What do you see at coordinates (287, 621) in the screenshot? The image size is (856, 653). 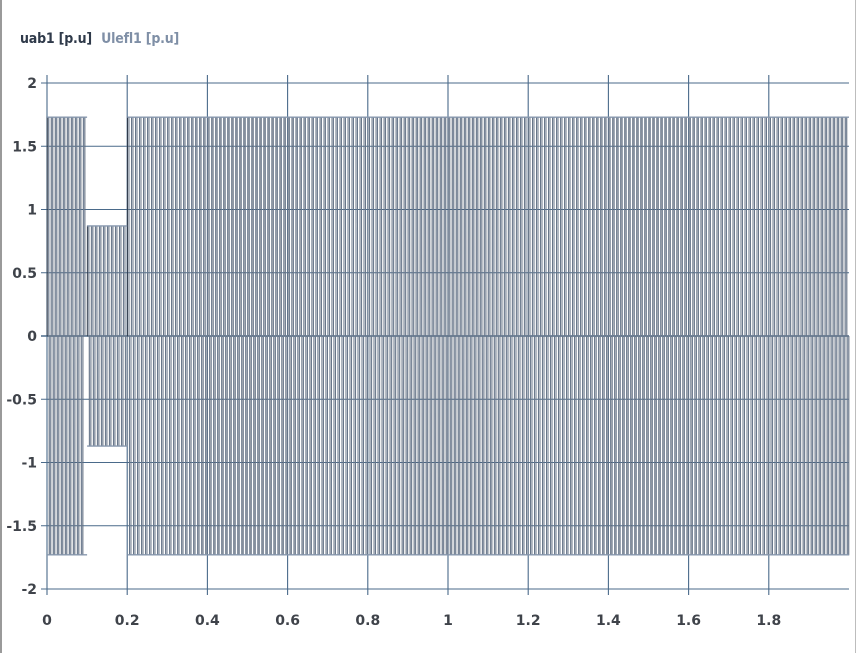 I see `x-tick-label: 0.6` at bounding box center [287, 621].